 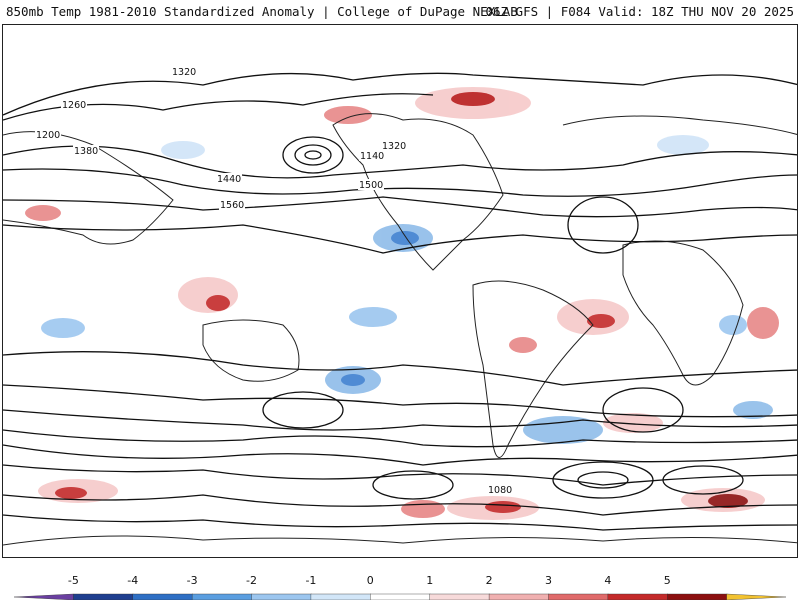 I want to click on colorbar: -5 -4 -3 -2 -1 0 1 2 3 4 5, so click(x=400, y=587).